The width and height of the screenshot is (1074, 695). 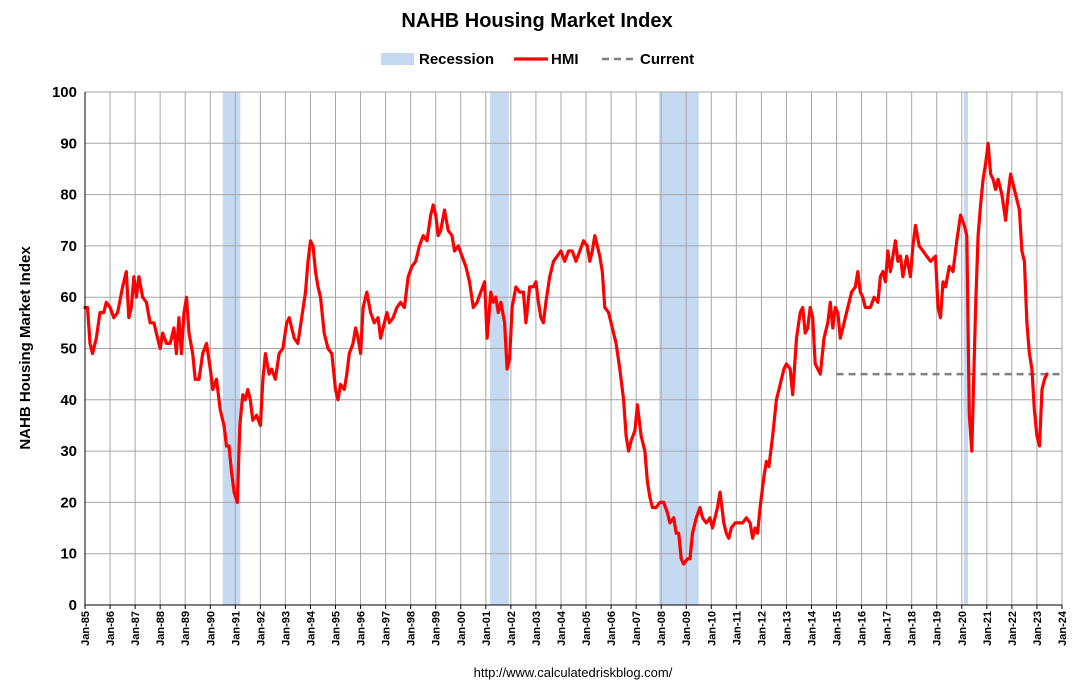 I want to click on source-label: http://www.calculatedriskblog.com/, so click(x=573, y=672).